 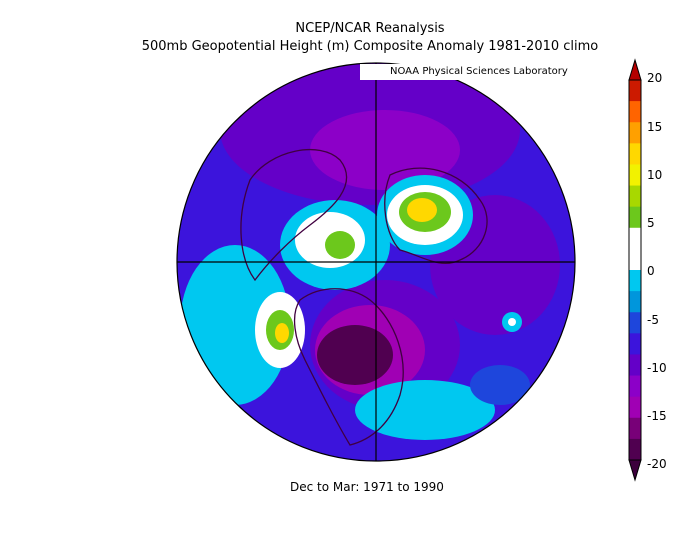 What do you see at coordinates (653, 320) in the screenshot?
I see `colorbar-tick-label: -5` at bounding box center [653, 320].